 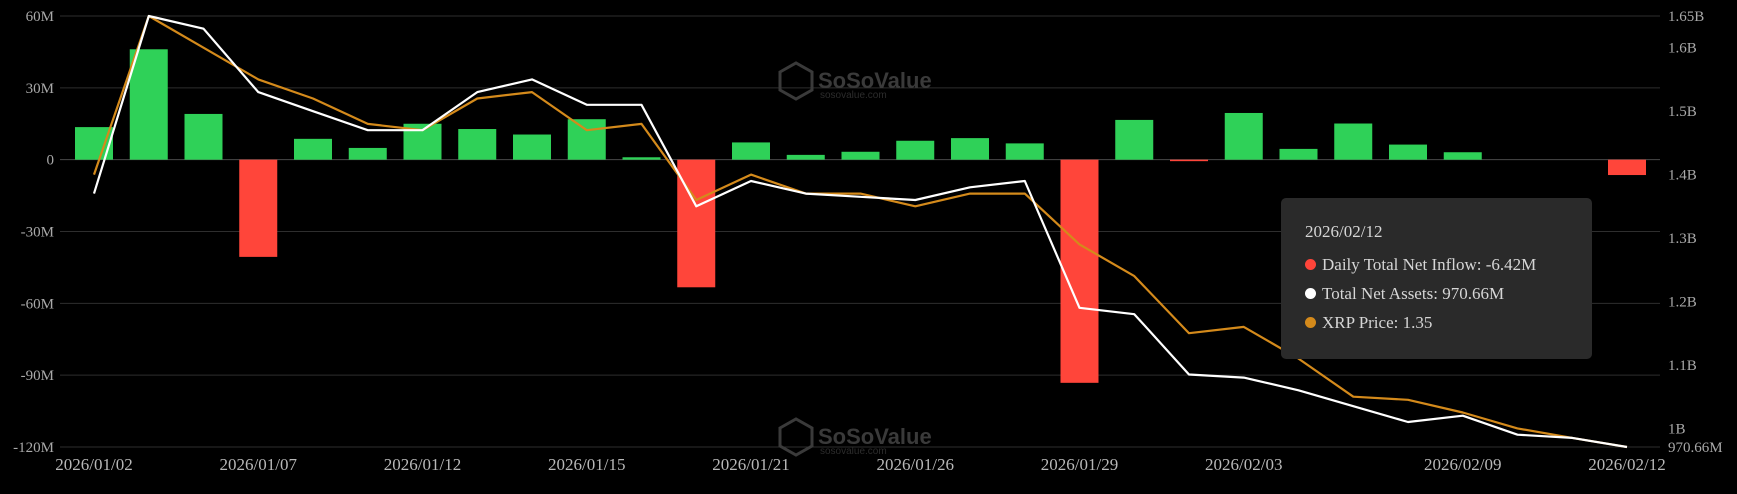 What do you see at coordinates (1677, 429) in the screenshot?
I see `right-tick-label: 1B` at bounding box center [1677, 429].